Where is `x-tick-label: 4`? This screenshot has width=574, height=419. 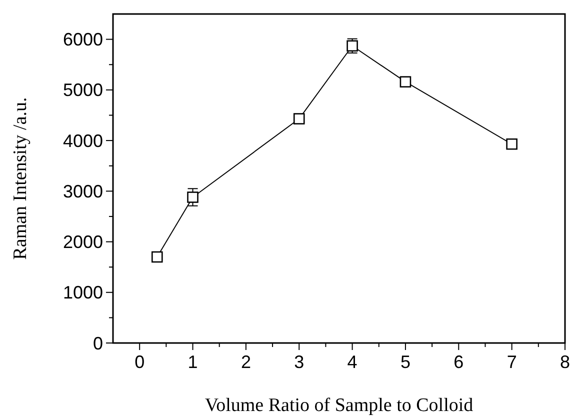 x-tick-label: 4 is located at coordinates (352, 362).